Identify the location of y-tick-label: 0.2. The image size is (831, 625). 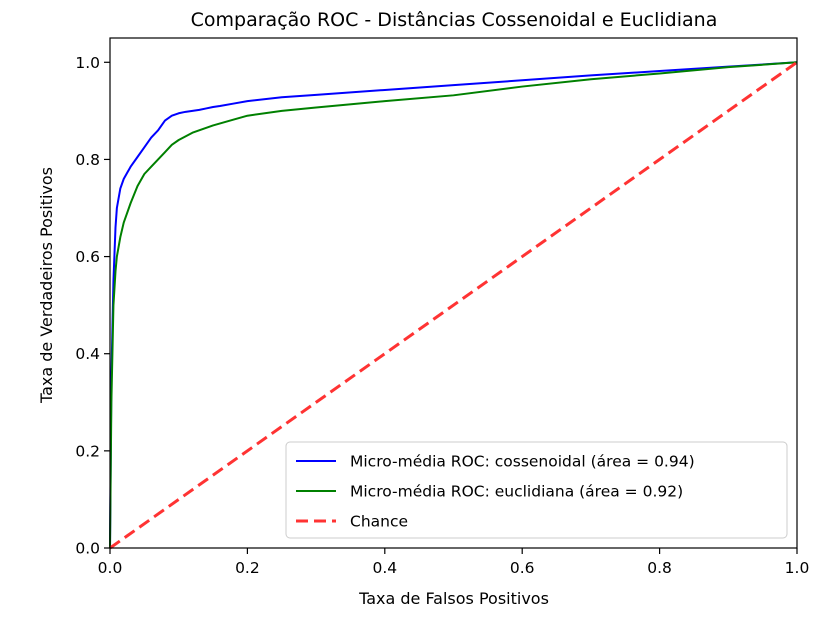
(87, 451).